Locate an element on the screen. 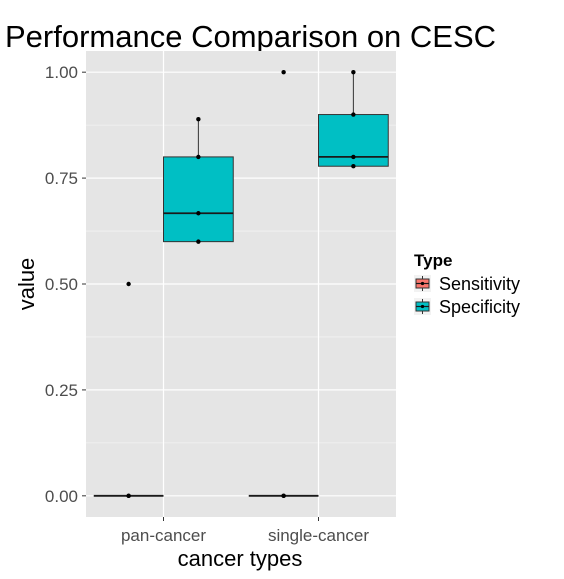 The width and height of the screenshot is (564, 579). box-body is located at coordinates (198, 199).